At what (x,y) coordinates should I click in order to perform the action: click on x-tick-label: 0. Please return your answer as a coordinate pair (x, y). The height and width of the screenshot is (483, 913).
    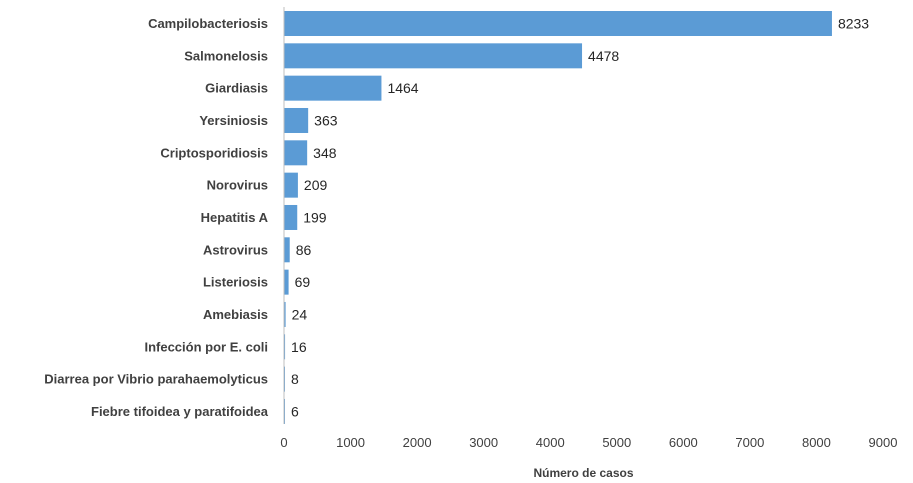
    Looking at the image, I should click on (283, 442).